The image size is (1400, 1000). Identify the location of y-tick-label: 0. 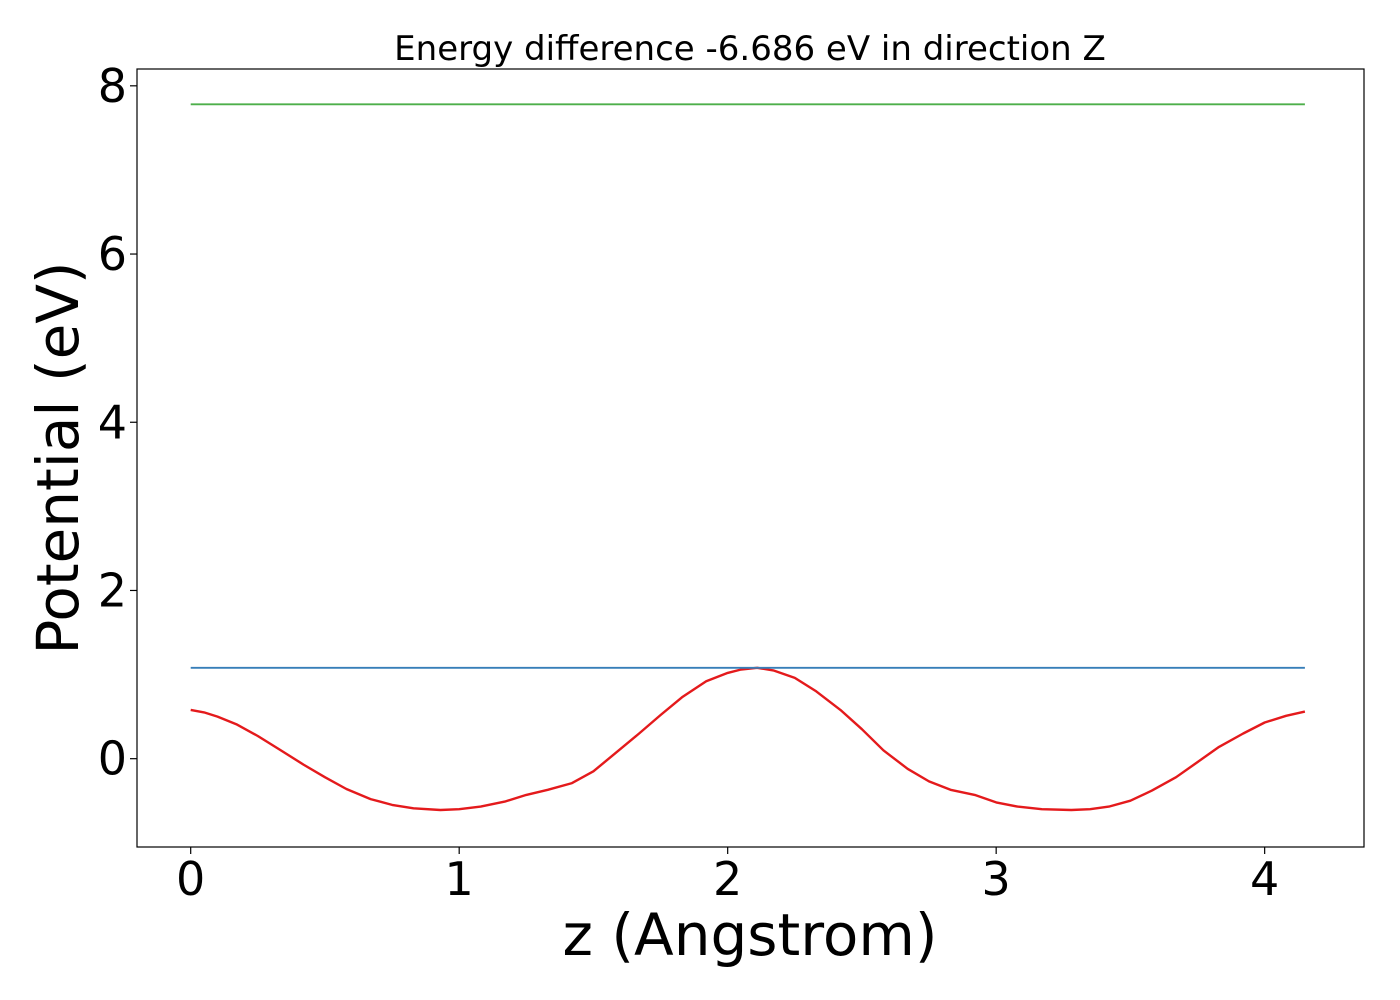
(112, 759).